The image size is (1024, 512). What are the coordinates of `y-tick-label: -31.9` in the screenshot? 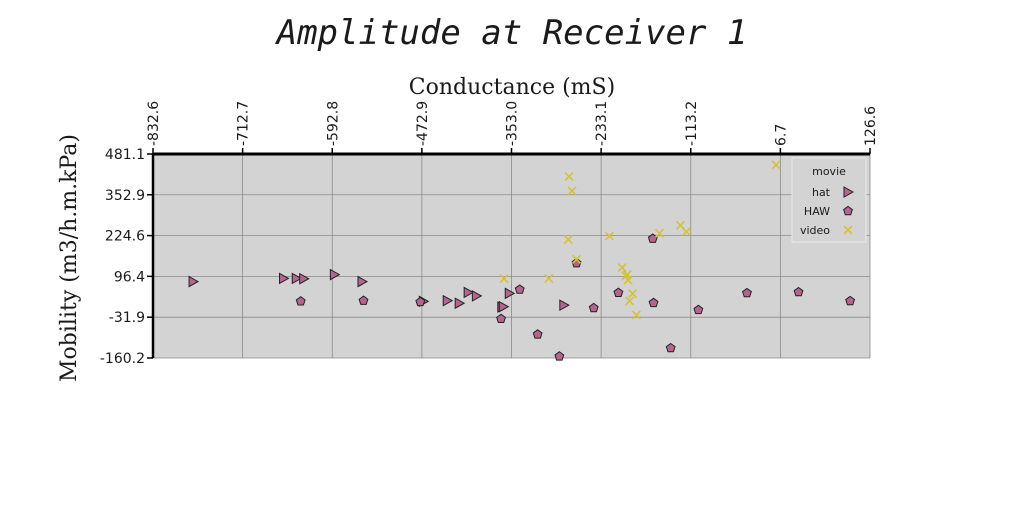 It's located at (127, 318).